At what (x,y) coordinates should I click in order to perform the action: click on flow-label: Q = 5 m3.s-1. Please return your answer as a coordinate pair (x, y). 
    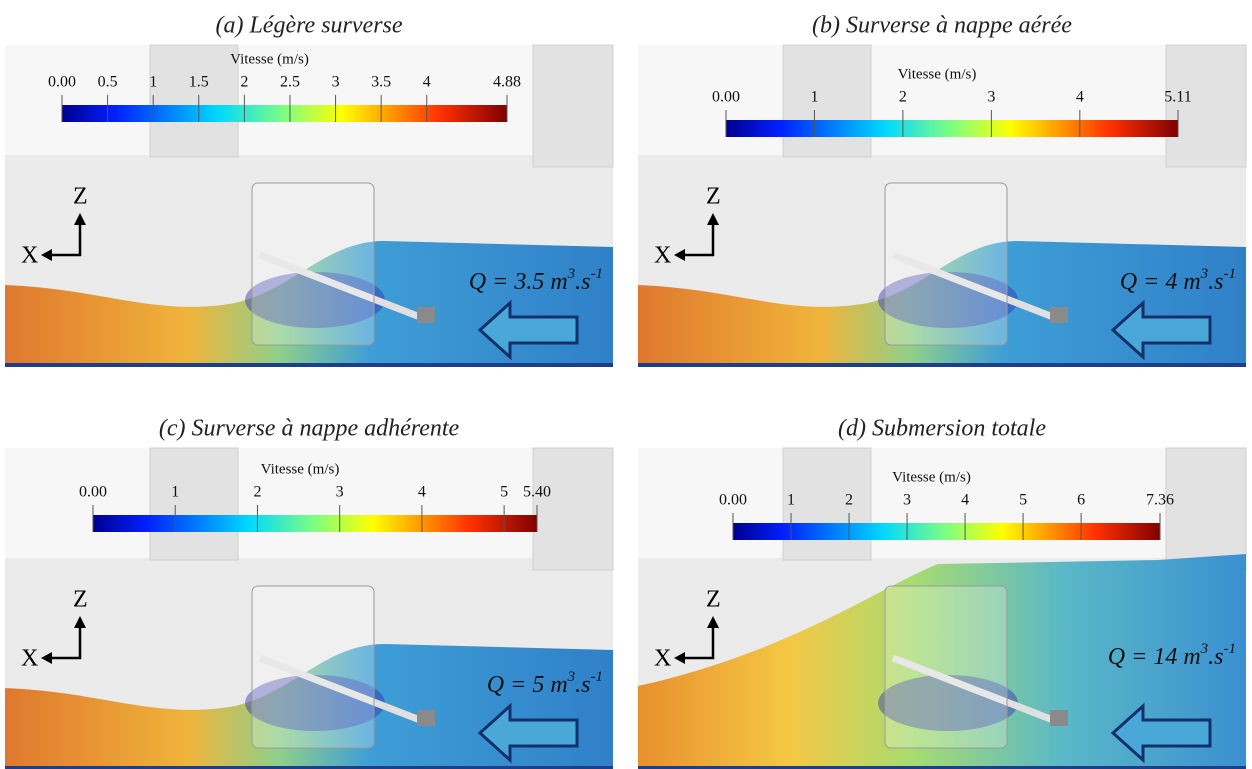
    Looking at the image, I should click on (545, 683).